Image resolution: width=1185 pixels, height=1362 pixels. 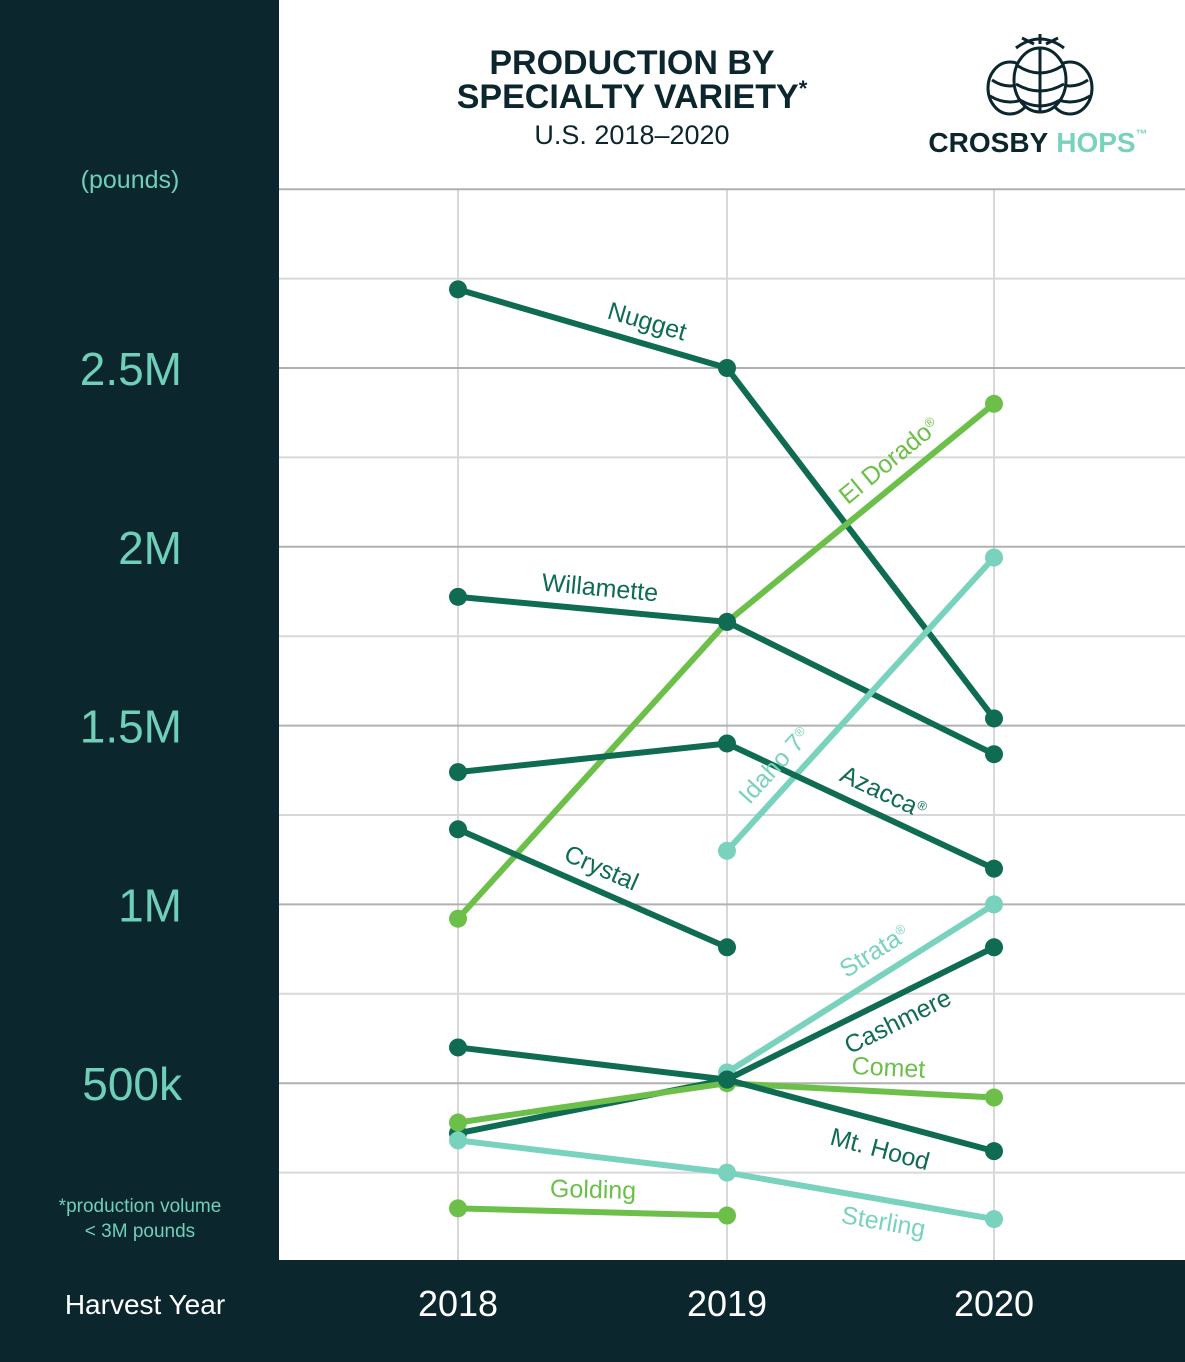 I want to click on hop-cones-icon, so click(x=1040, y=75).